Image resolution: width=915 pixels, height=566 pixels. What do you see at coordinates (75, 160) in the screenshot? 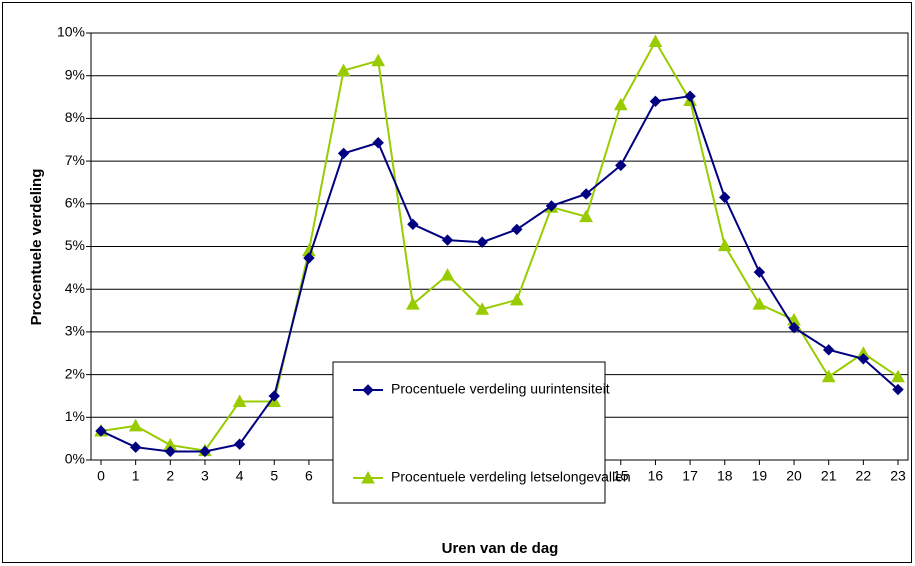
I see `y-tick-label: 7%` at bounding box center [75, 160].